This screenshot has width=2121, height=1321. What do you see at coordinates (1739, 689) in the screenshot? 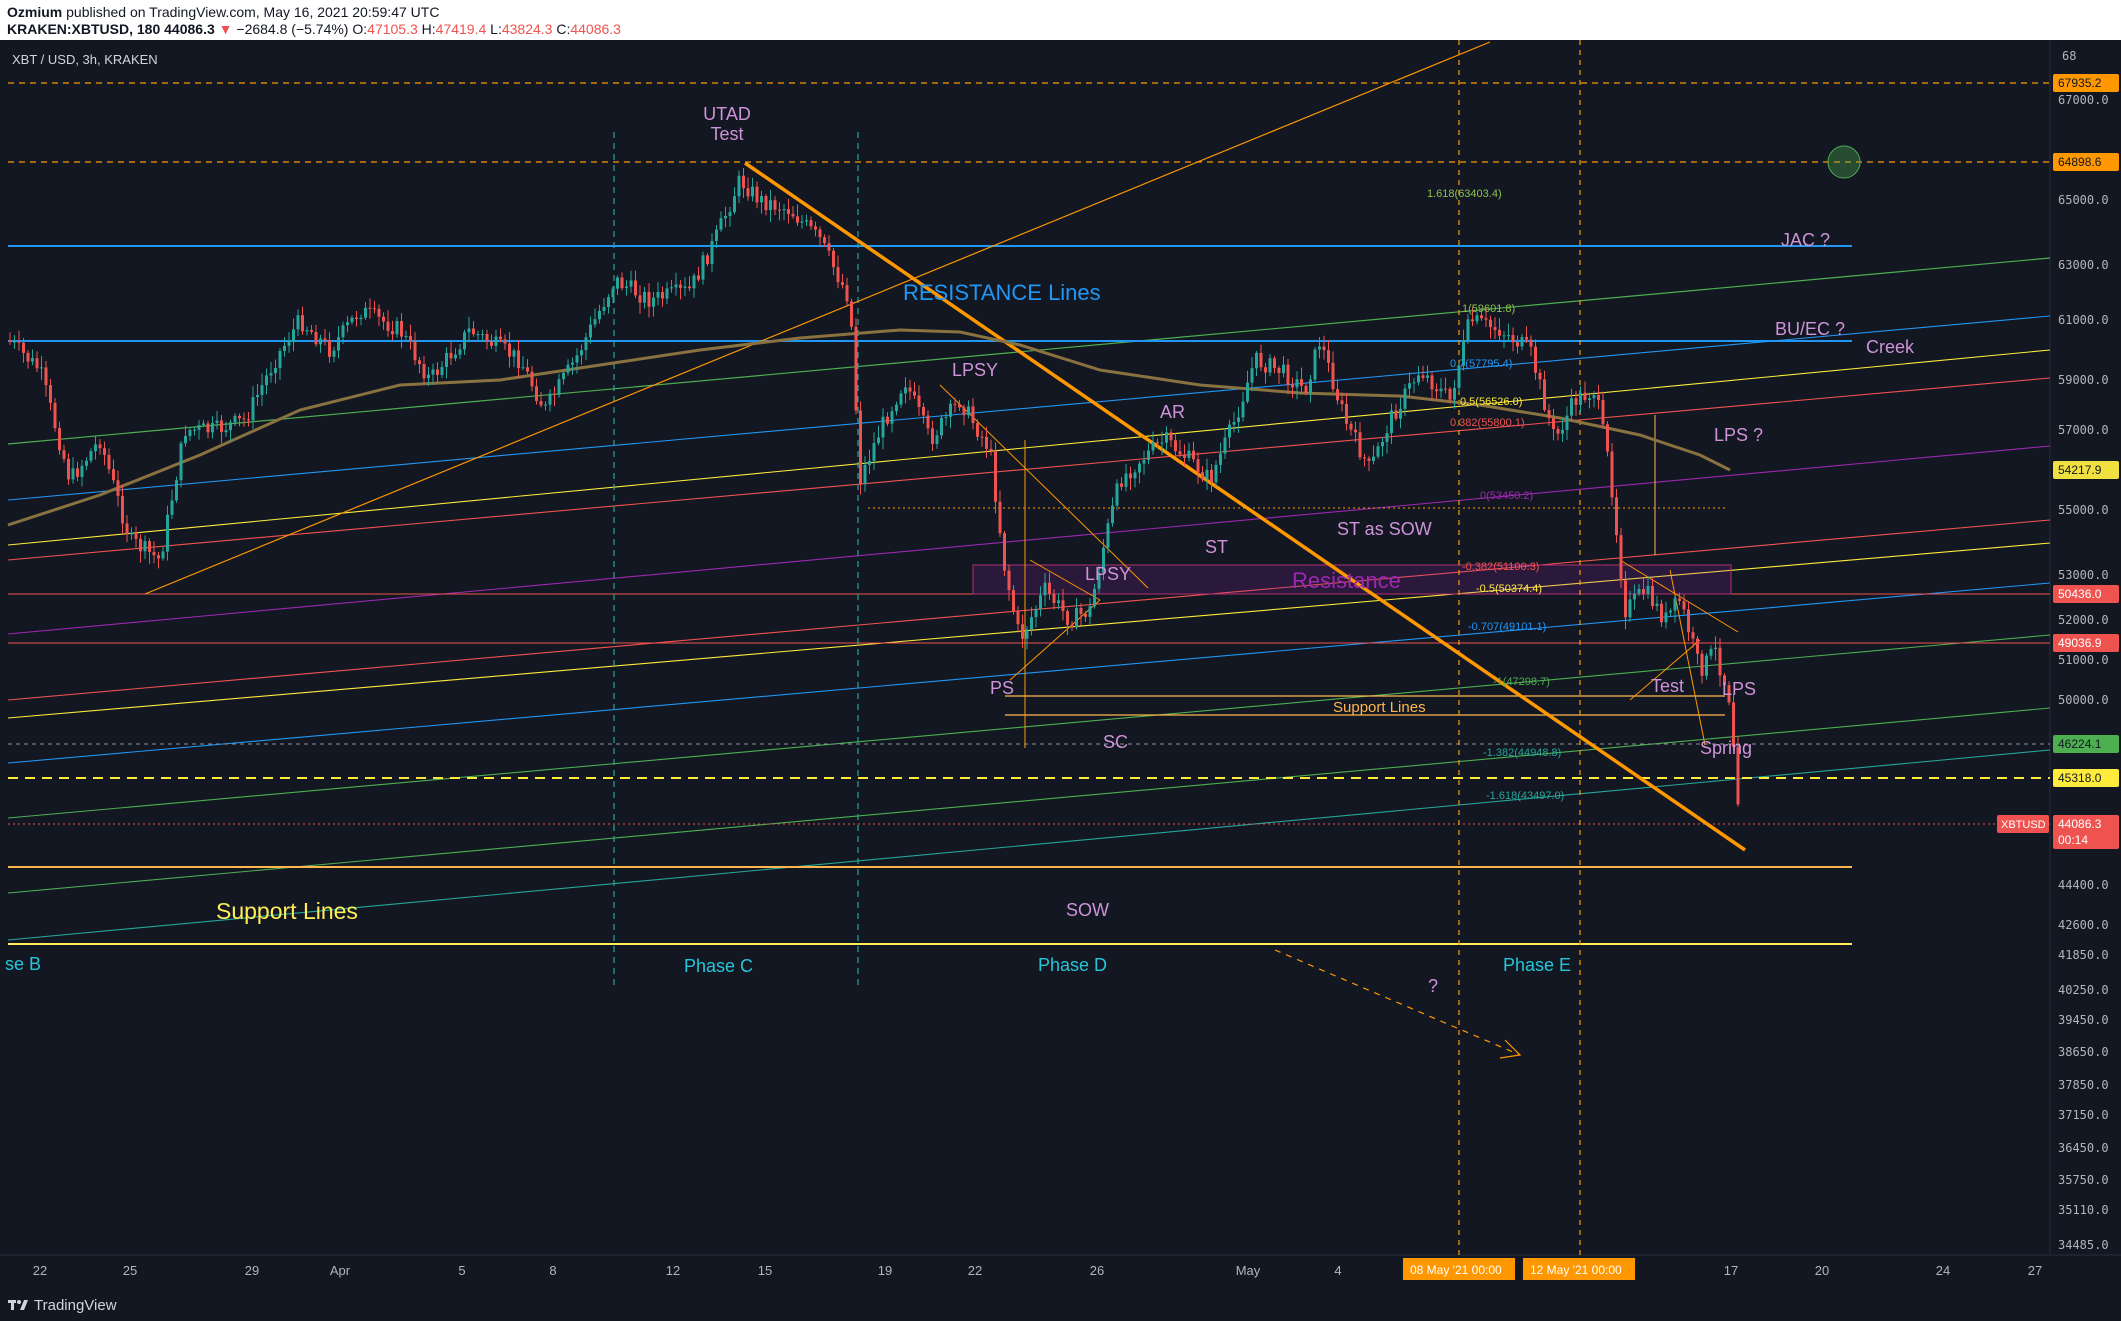
I see `lps-label: LPS` at bounding box center [1739, 689].